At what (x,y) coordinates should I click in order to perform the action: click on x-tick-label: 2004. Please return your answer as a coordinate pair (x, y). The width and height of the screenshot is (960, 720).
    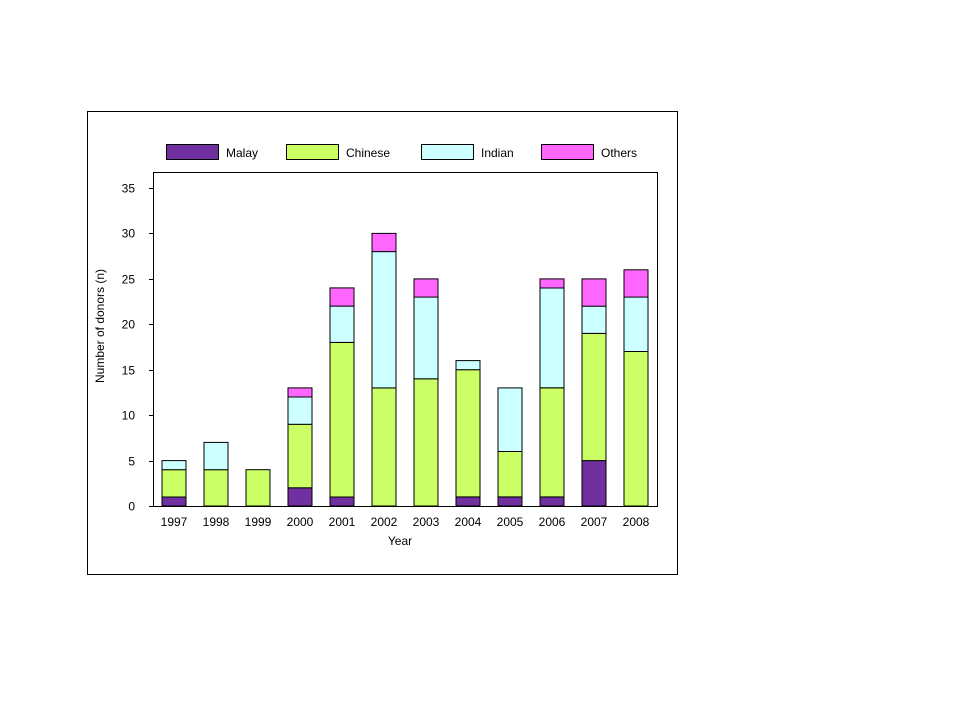
    Looking at the image, I should click on (468, 522).